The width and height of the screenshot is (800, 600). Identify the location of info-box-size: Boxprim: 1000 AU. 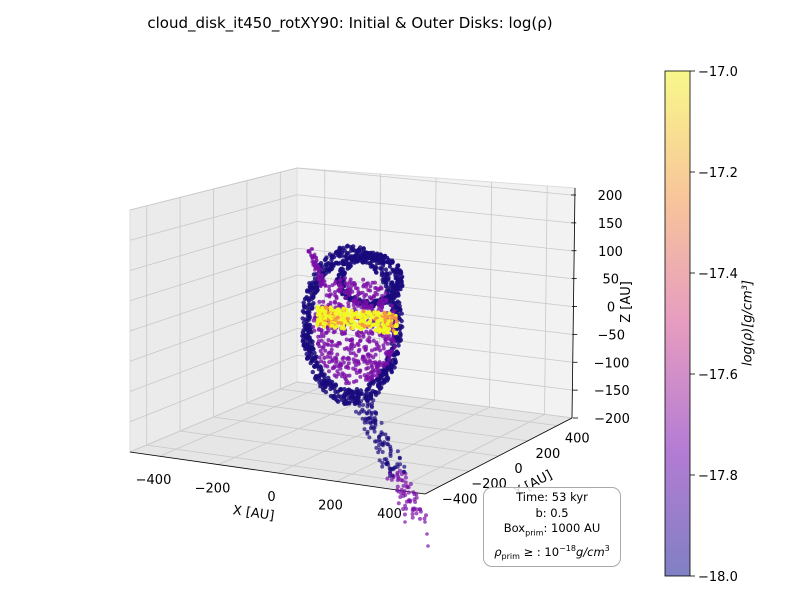
(552, 529).